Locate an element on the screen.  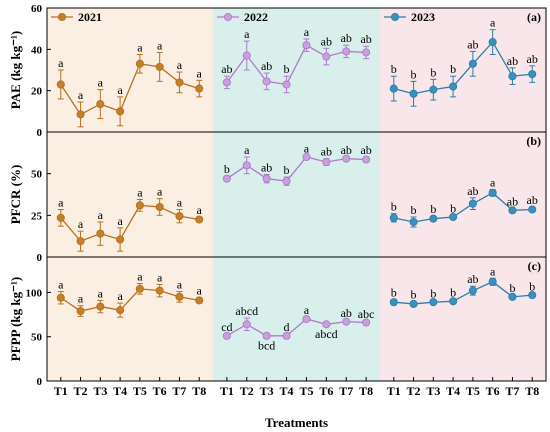
legend-marker-2022 is located at coordinates (228, 17).